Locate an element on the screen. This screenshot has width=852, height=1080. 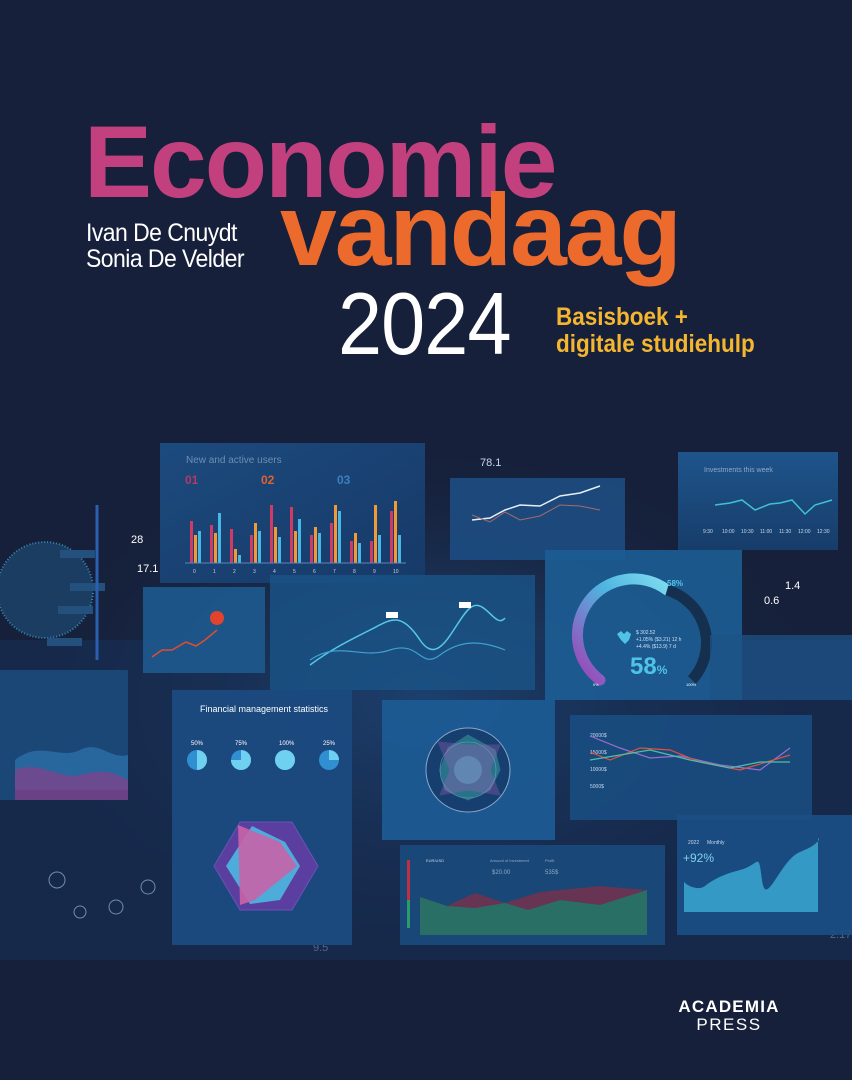
big-line-panel is located at coordinates (402, 632).